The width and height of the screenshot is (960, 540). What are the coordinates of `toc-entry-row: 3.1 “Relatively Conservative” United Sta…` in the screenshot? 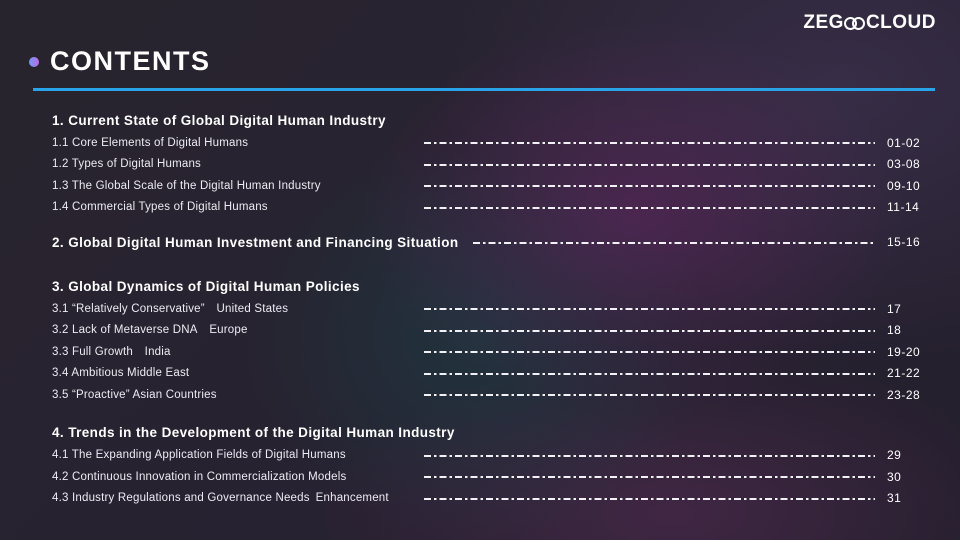 It's located at (493, 309).